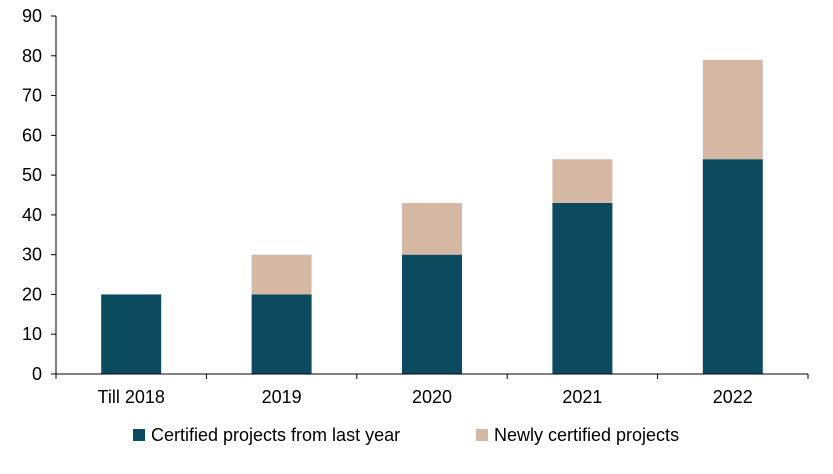 This screenshot has width=833, height=474. Describe the element at coordinates (37, 374) in the screenshot. I see `y-tick-label: 0` at that location.